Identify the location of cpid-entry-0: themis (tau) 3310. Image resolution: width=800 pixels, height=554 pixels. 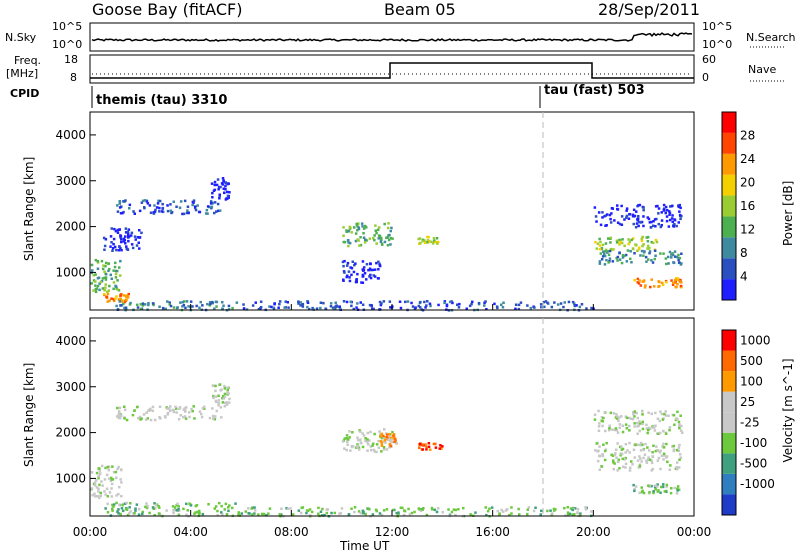
(161, 100).